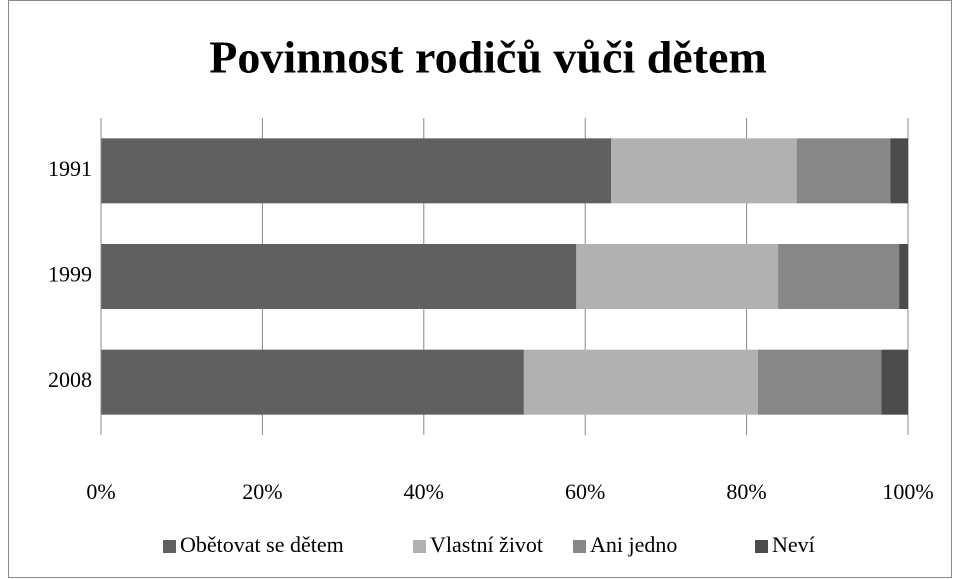 The width and height of the screenshot is (953, 579). I want to click on x-tick-label: 40%, so click(424, 491).